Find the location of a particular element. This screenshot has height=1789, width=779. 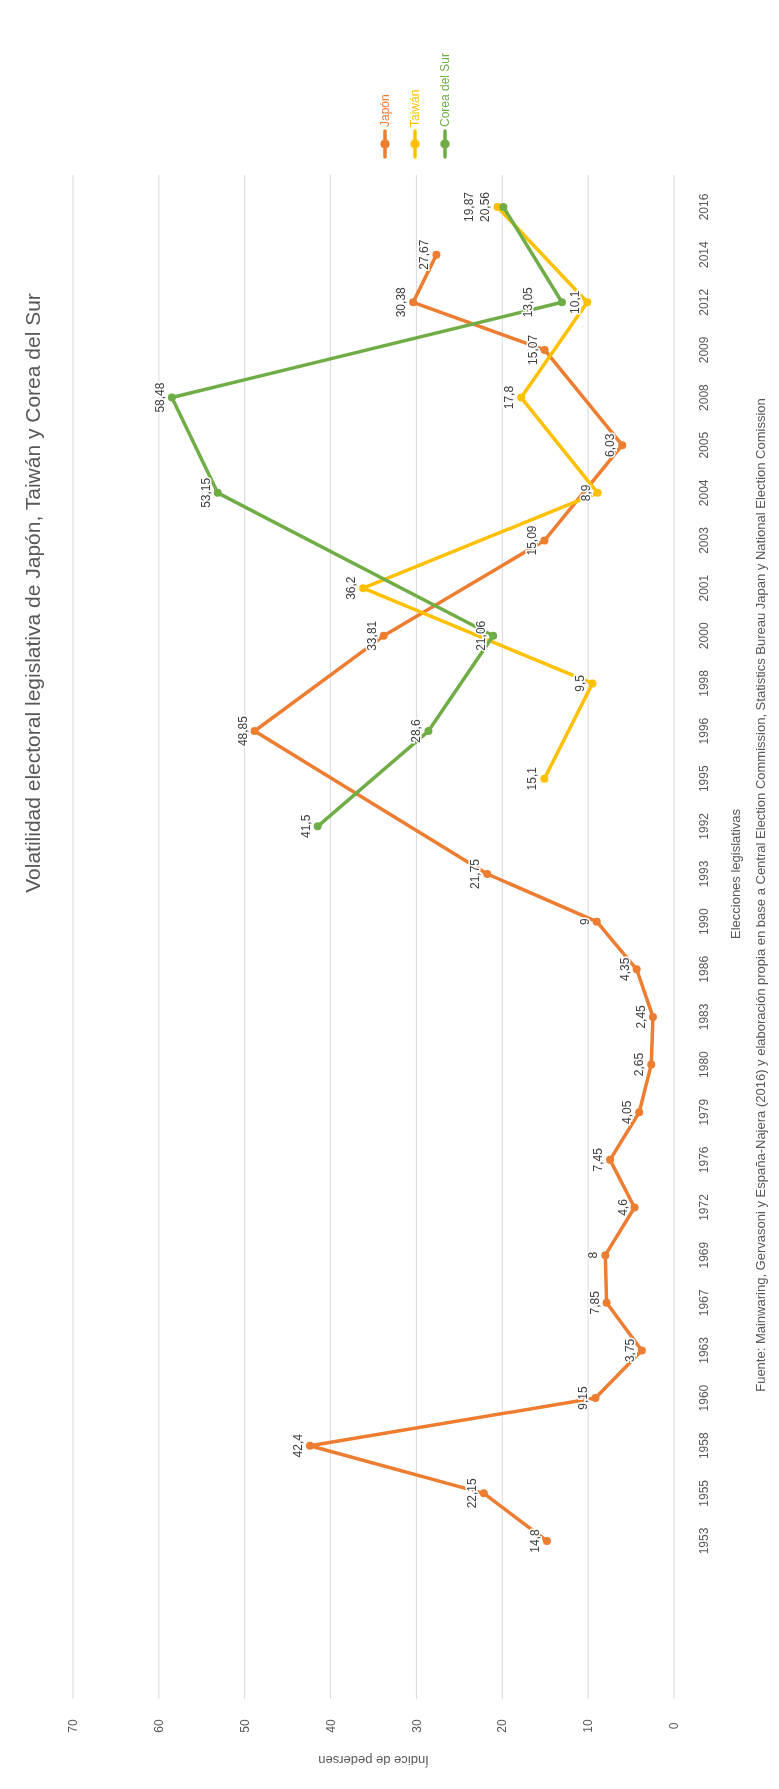

text: Taiwán is located at coordinates (415, 108).